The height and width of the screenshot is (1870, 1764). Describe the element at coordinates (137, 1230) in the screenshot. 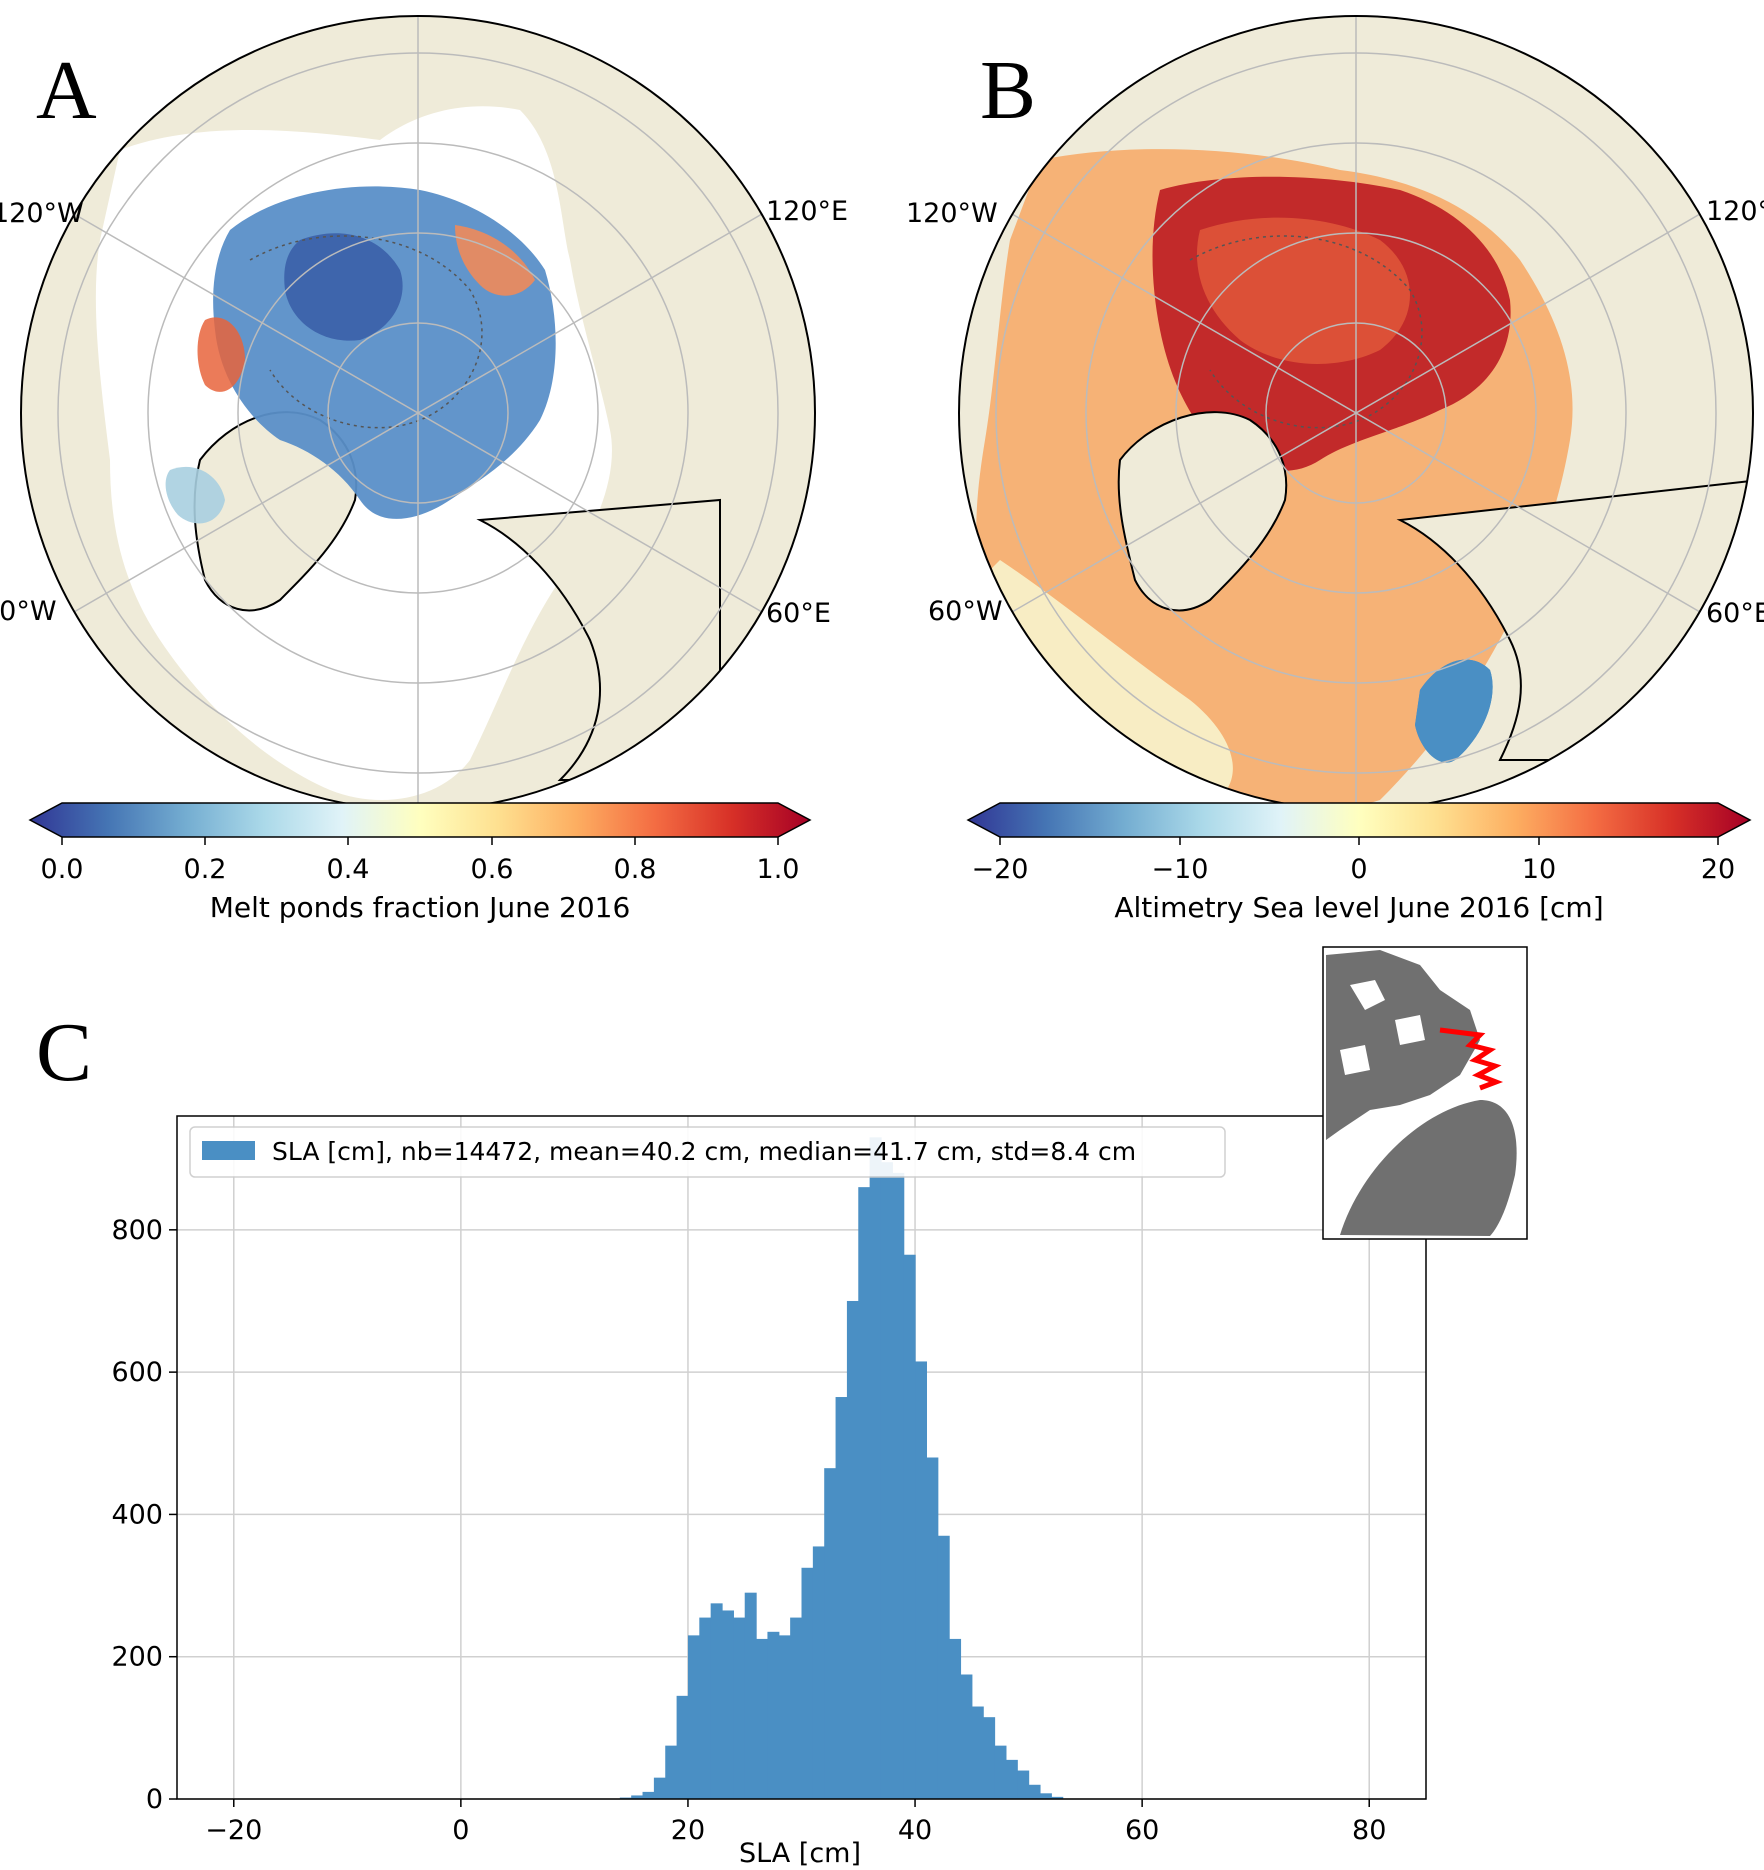

I see `y-tick-label: 800` at that location.